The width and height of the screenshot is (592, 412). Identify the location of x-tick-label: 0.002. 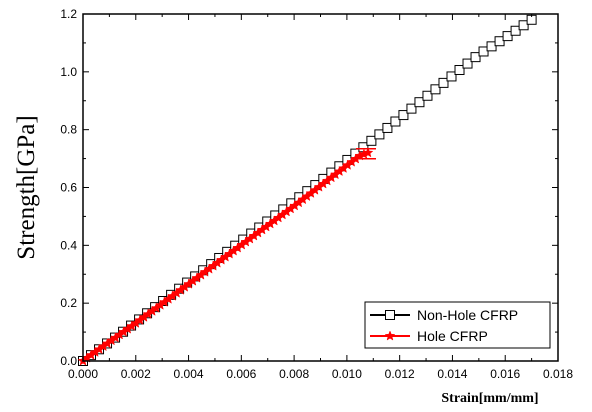
(136, 374).